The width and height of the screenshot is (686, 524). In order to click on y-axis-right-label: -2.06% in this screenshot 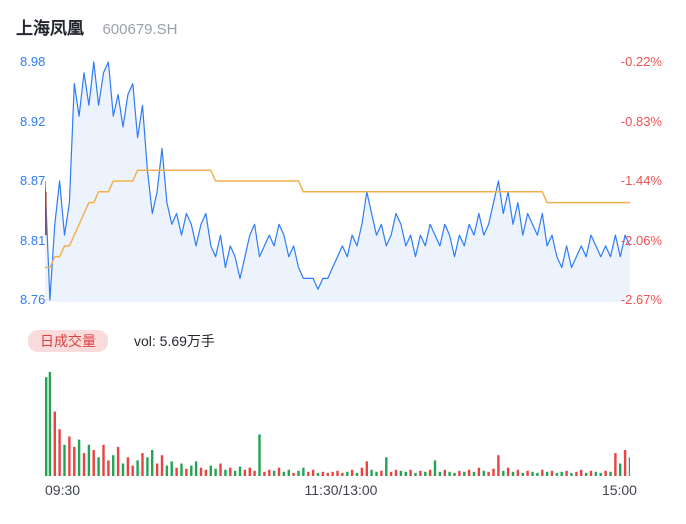, I will do `click(641, 240)`.